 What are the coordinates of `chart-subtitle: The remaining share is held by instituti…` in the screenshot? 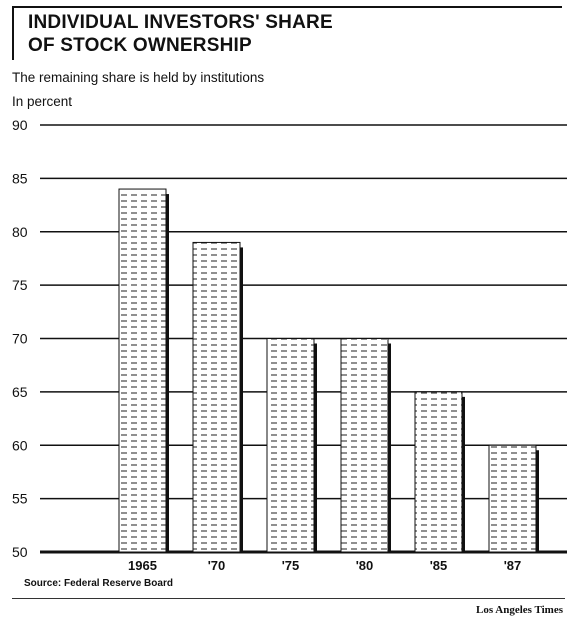 It's located at (138, 77).